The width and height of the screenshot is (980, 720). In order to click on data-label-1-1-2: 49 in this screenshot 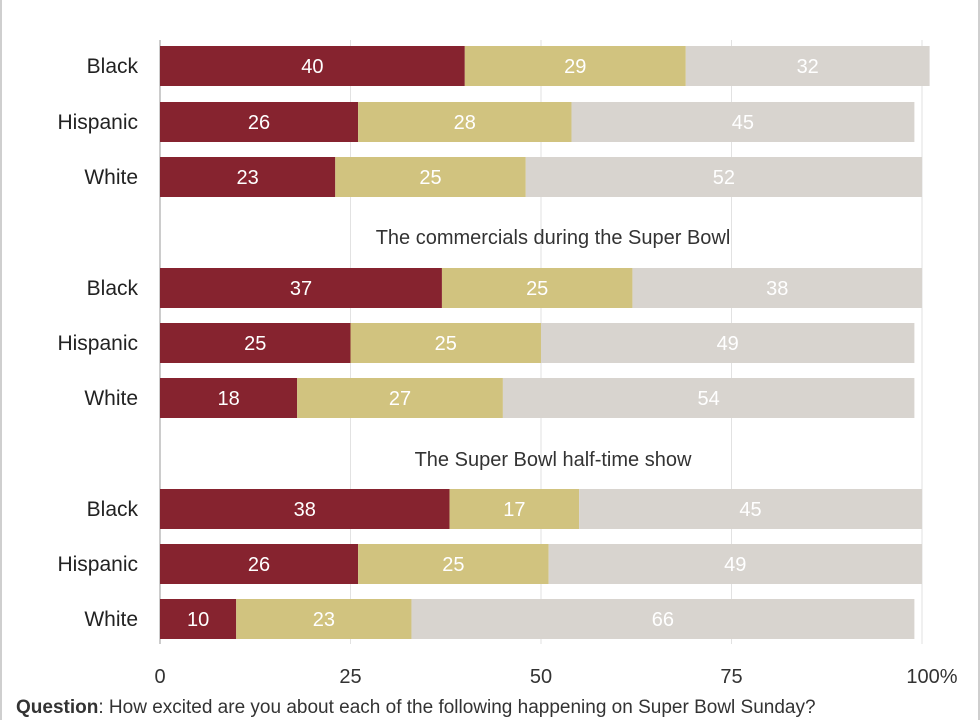, I will do `click(728, 344)`.